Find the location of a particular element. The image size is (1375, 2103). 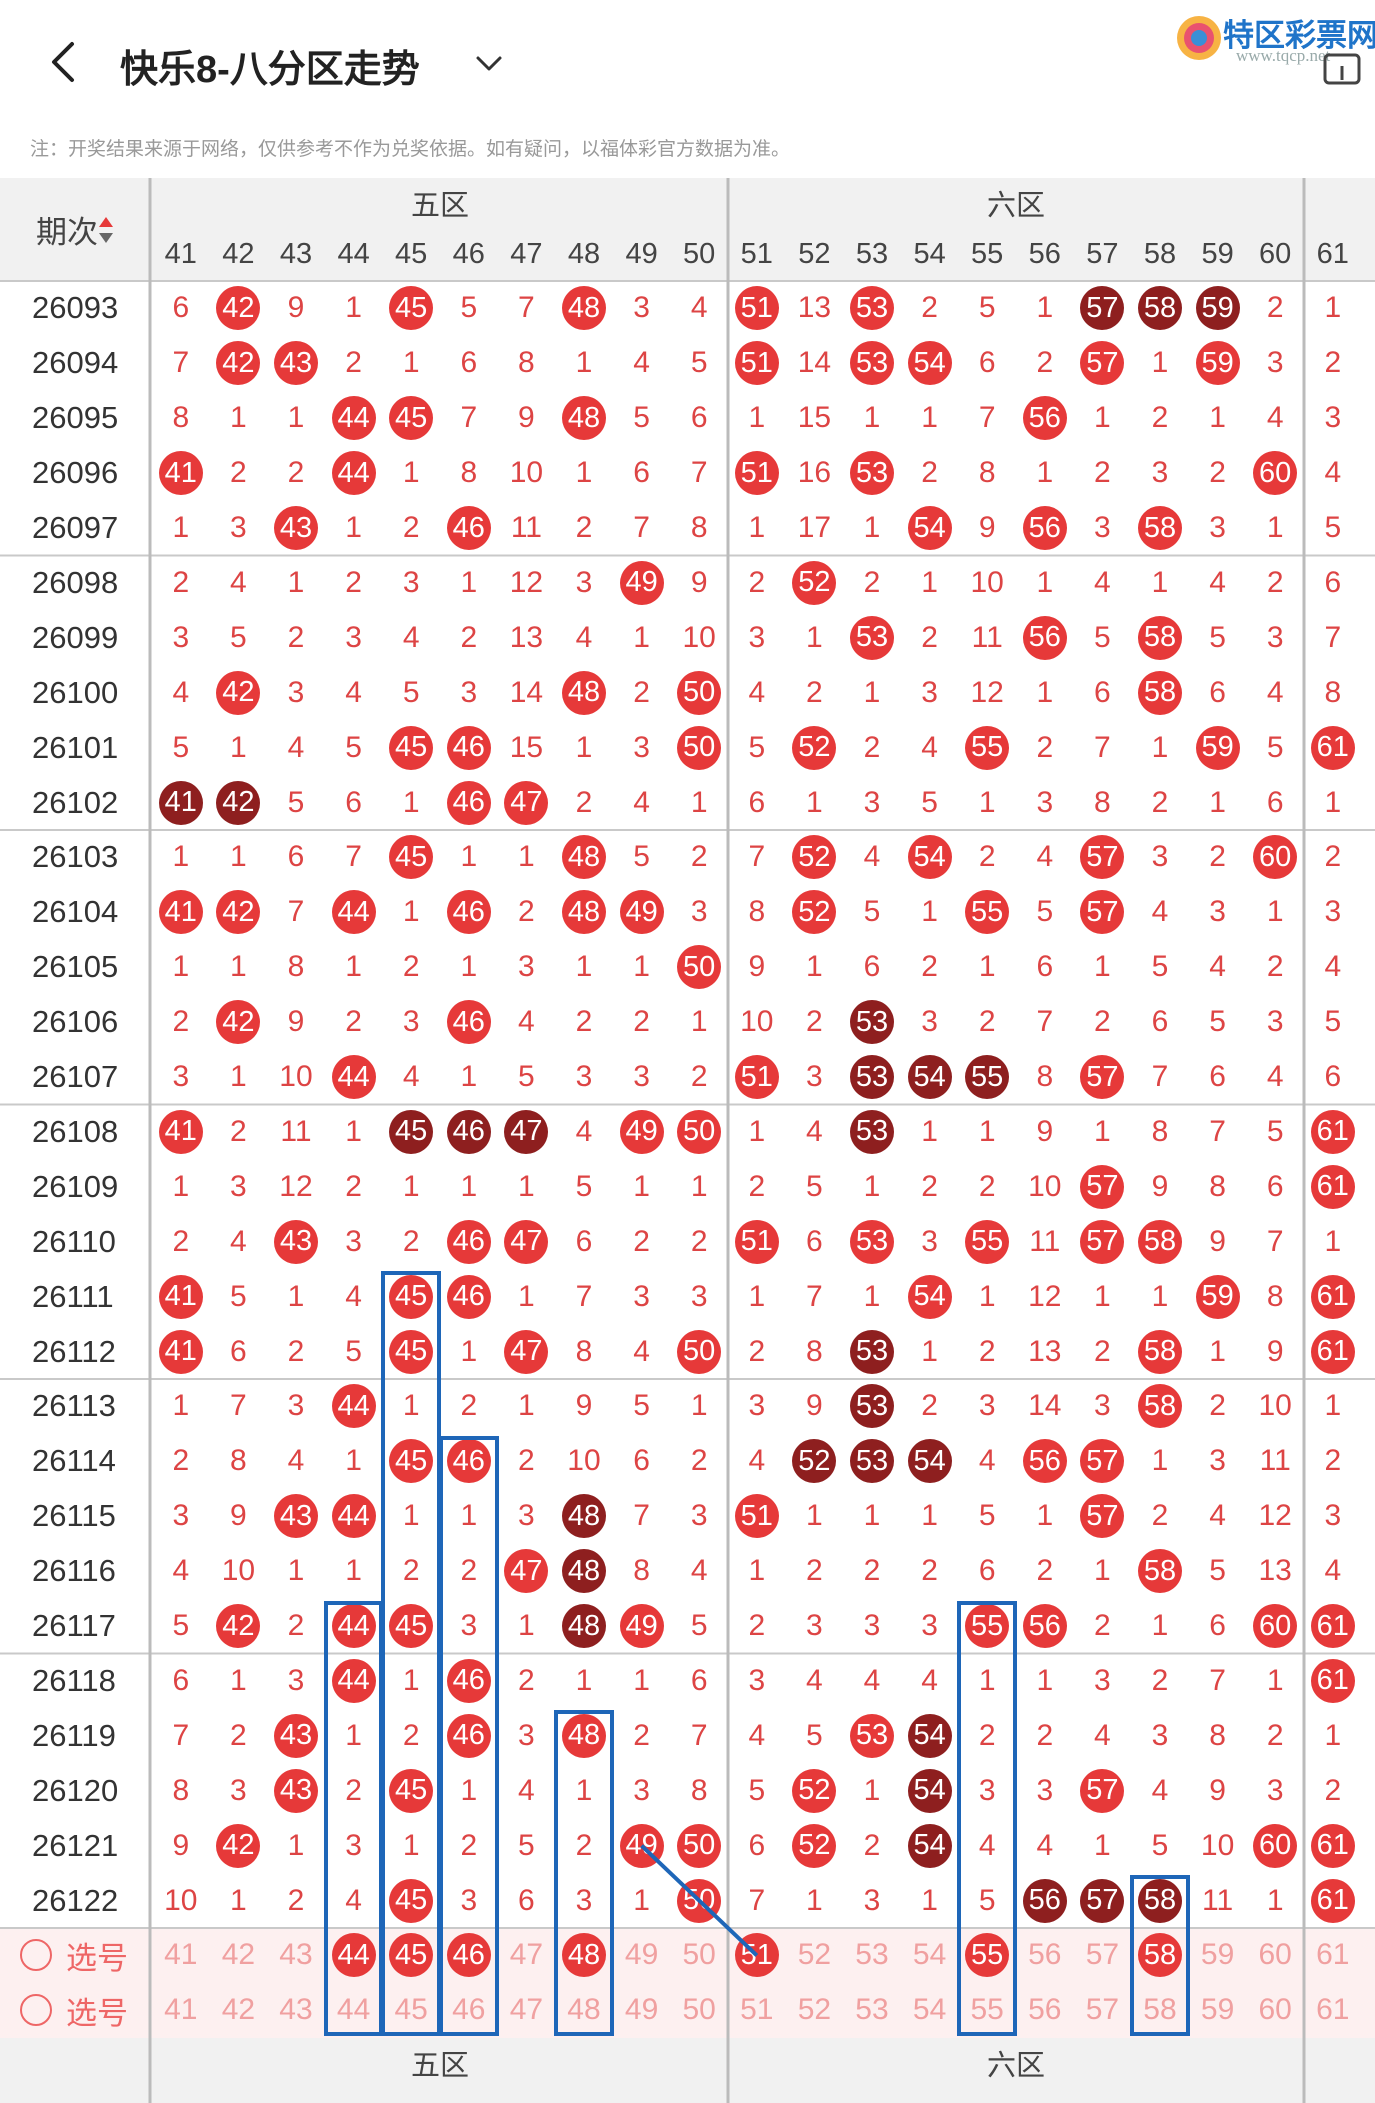

trend-cell: 48 is located at coordinates (584, 1626).